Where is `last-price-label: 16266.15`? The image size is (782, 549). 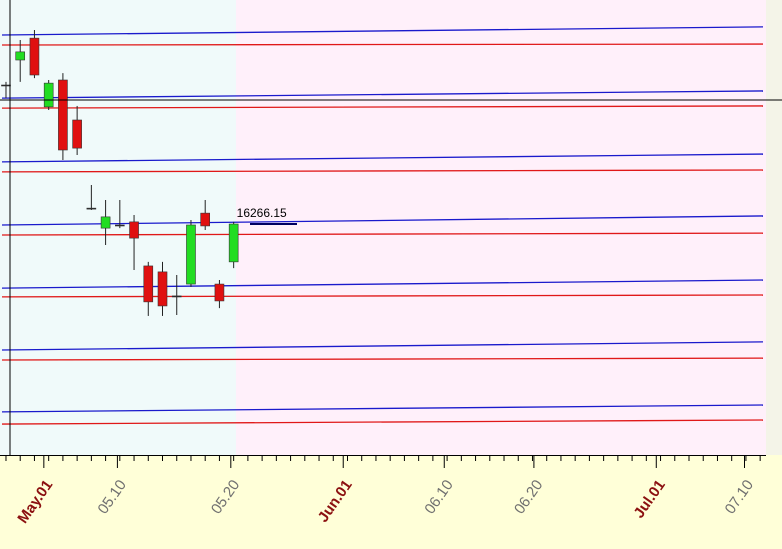 last-price-label: 16266.15 is located at coordinates (262, 213).